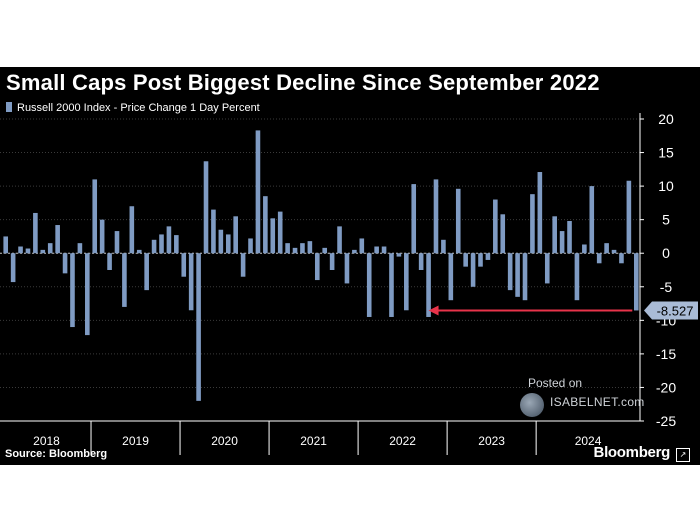 This screenshot has height=530, width=700. Describe the element at coordinates (9, 107) in the screenshot. I see `legend-swatch` at that location.